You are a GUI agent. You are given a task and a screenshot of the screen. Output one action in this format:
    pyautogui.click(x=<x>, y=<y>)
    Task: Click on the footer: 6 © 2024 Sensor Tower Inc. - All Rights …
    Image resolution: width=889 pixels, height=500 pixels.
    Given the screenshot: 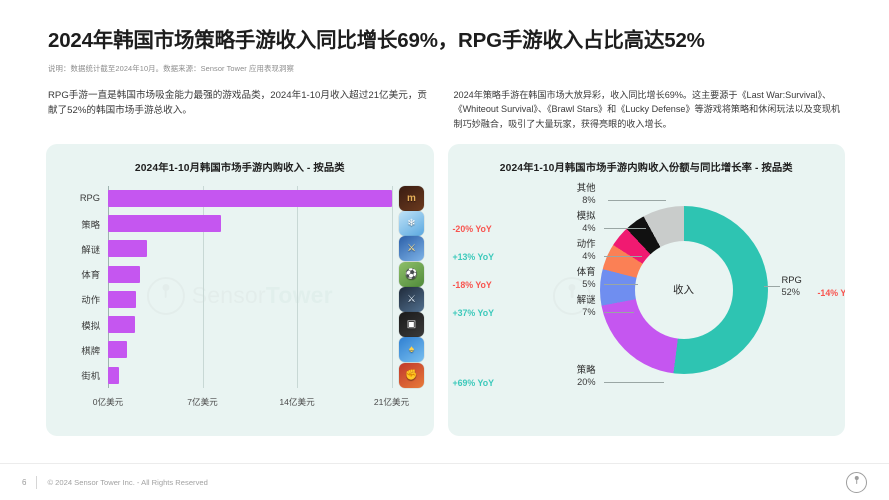 What is the action you would take?
    pyautogui.click(x=444, y=481)
    